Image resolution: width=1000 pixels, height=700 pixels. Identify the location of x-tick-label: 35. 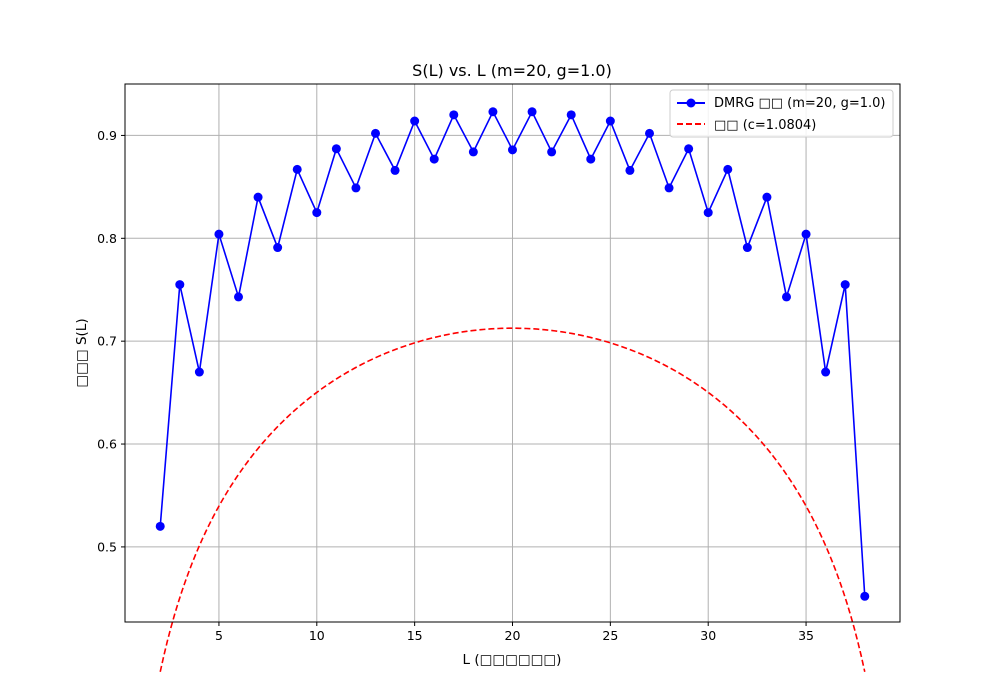
(806, 635).